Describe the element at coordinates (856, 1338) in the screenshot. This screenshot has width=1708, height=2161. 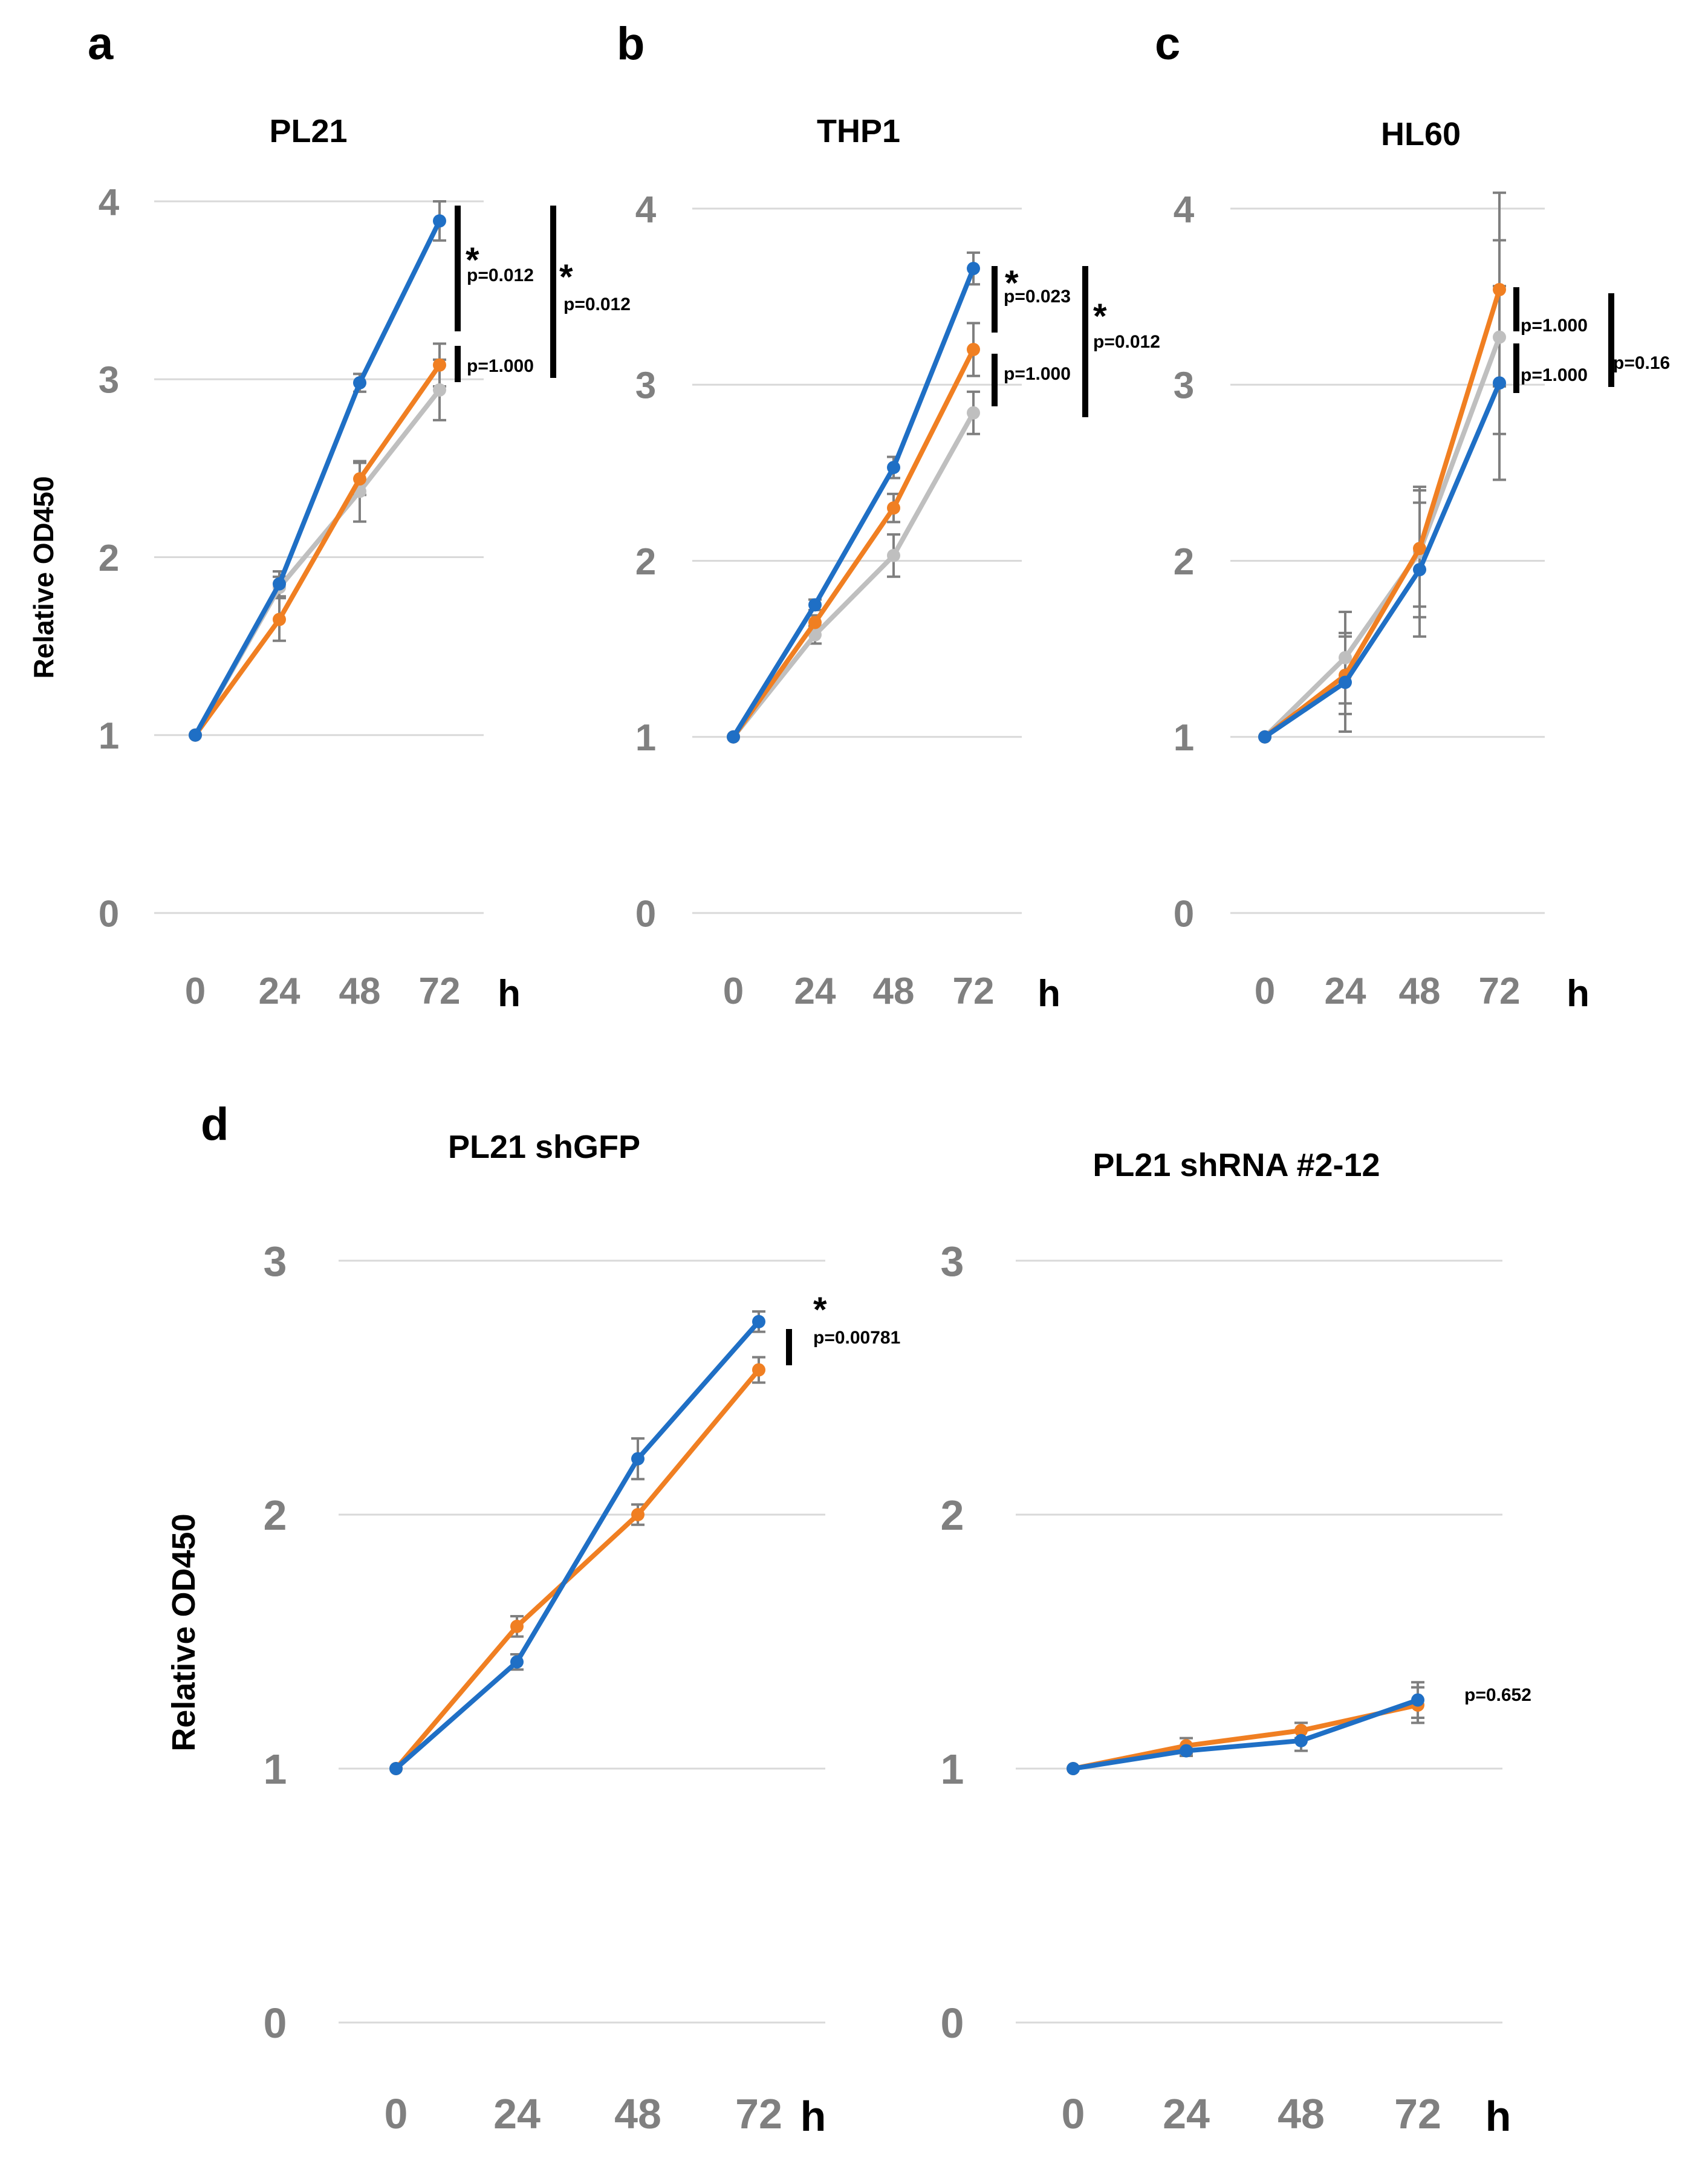
I see `p-value-label: p=0.00781` at that location.